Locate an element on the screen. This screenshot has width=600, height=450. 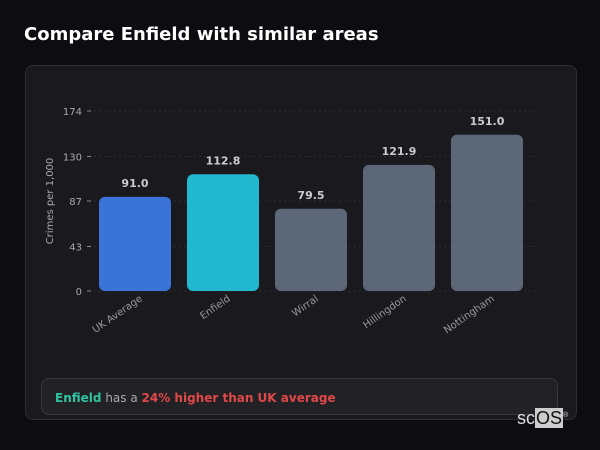
value-label: 91.0 is located at coordinates (134, 183).